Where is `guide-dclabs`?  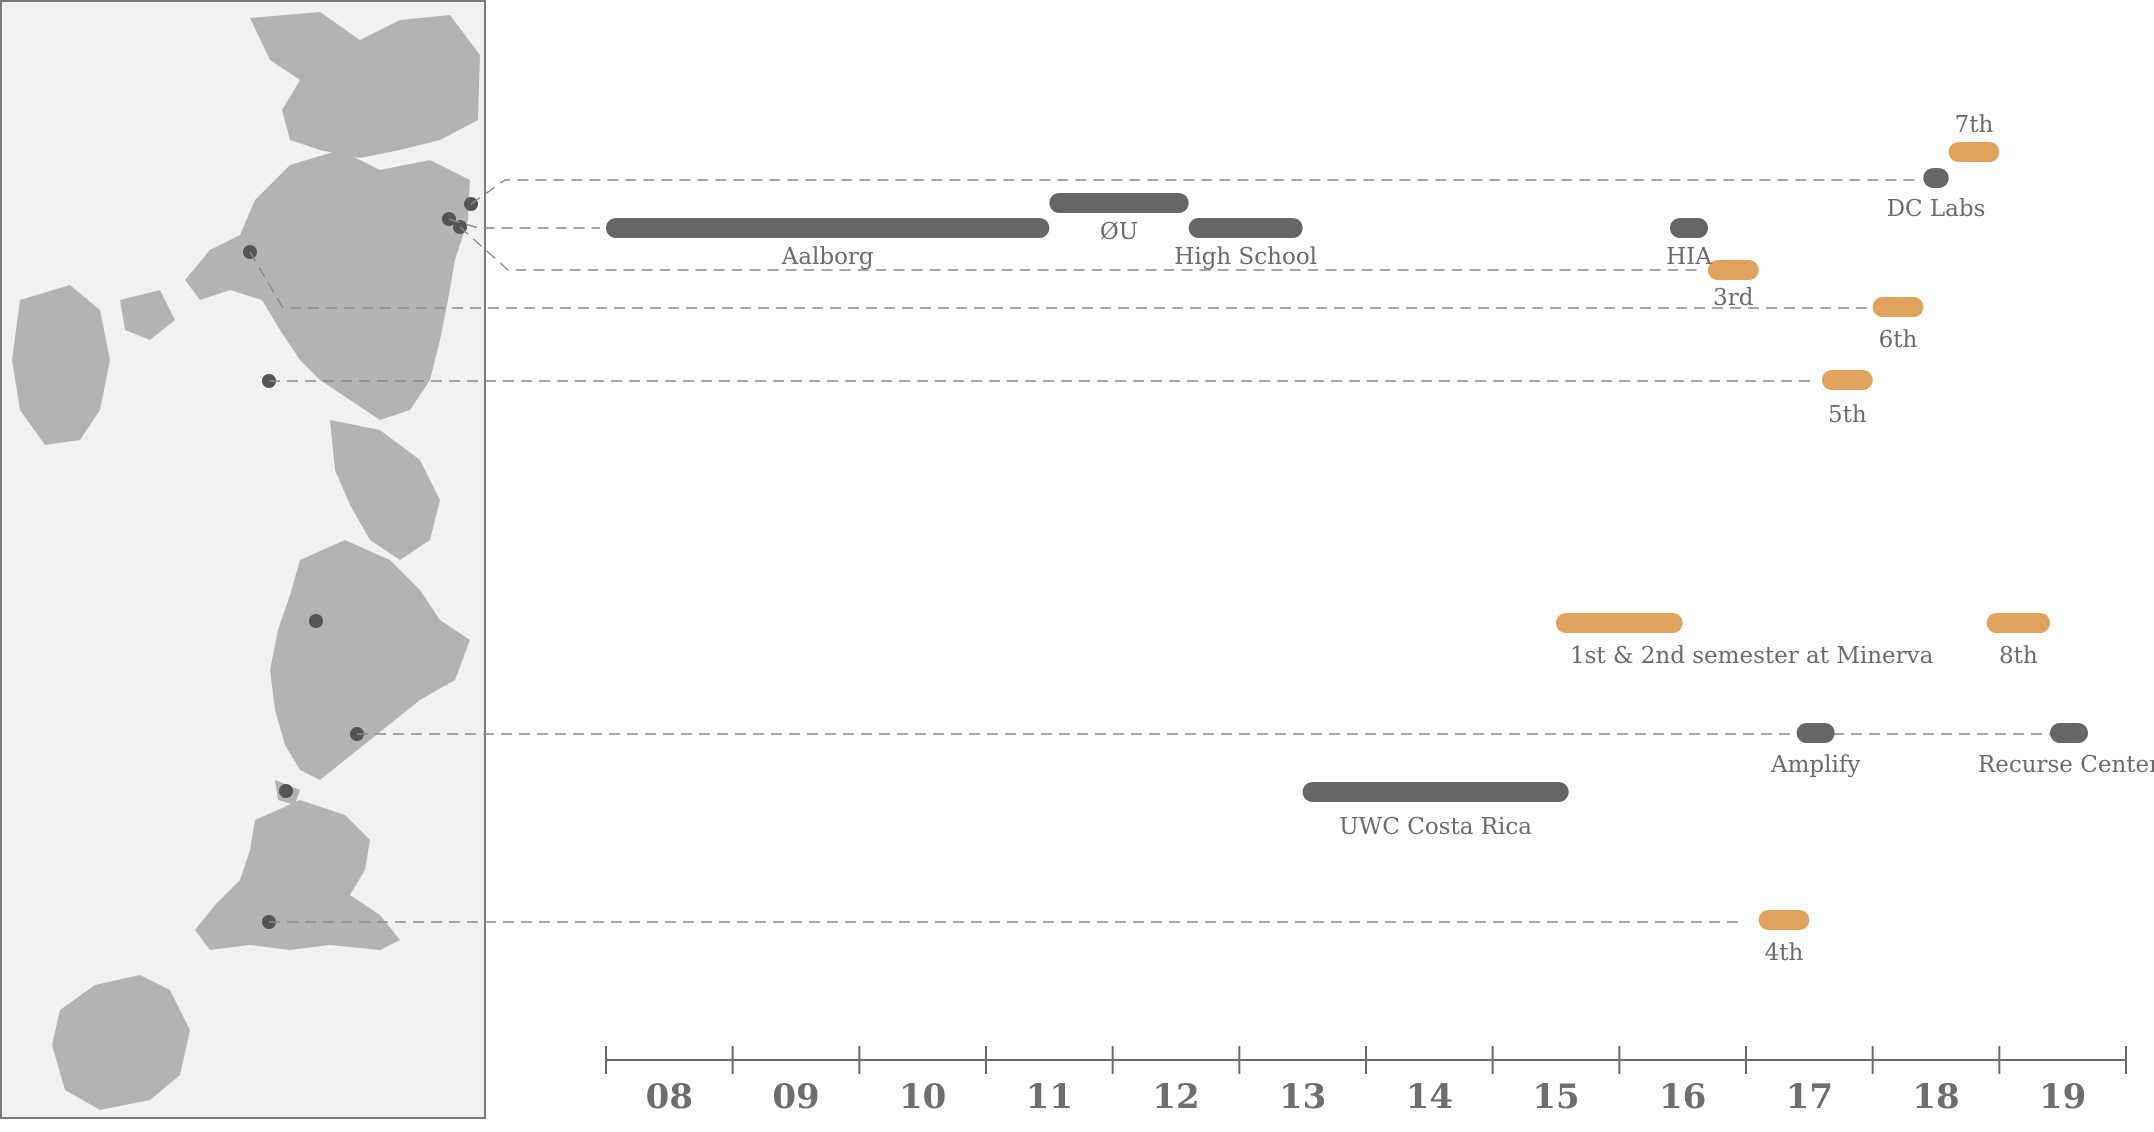 guide-dclabs is located at coordinates (1195, 192).